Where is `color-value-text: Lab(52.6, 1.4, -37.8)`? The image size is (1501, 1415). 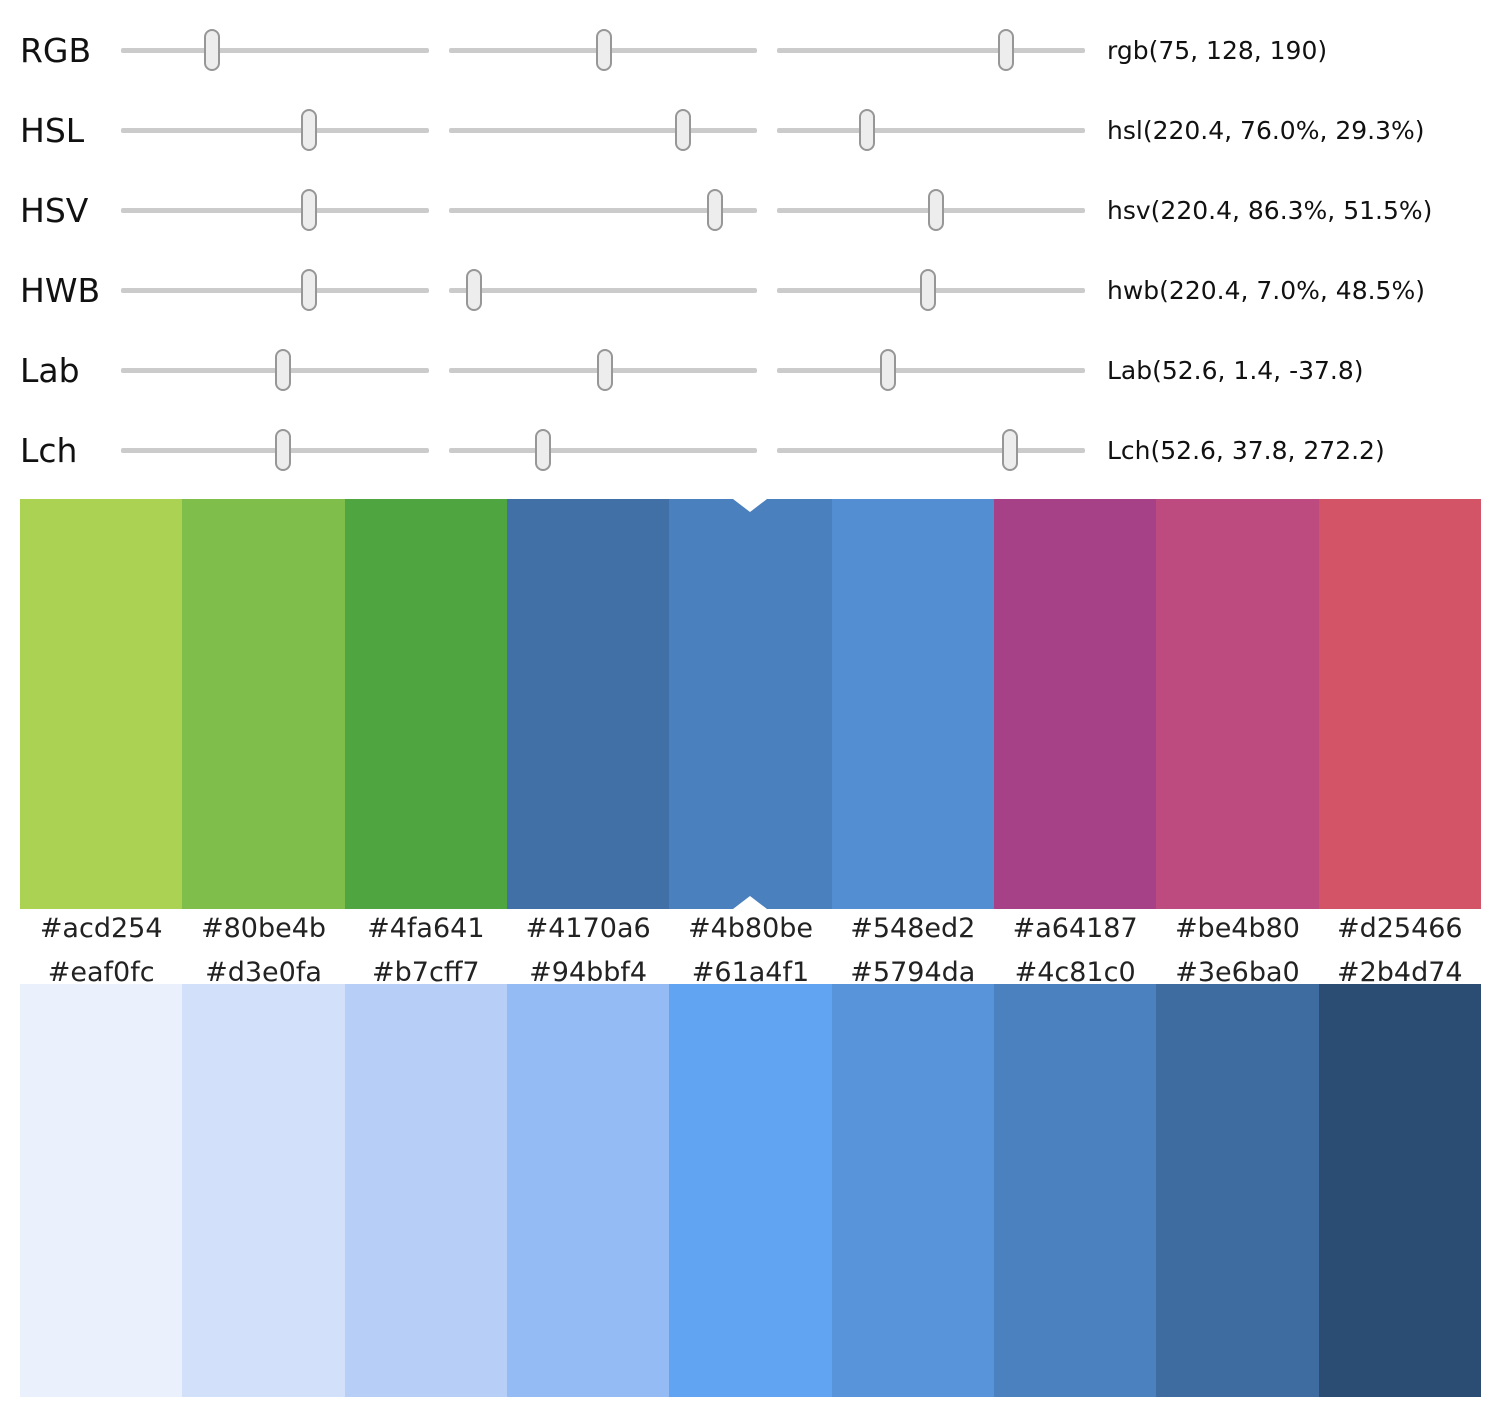
color-value-text: Lab(52.6, 1.4, -37.8) is located at coordinates (1235, 370).